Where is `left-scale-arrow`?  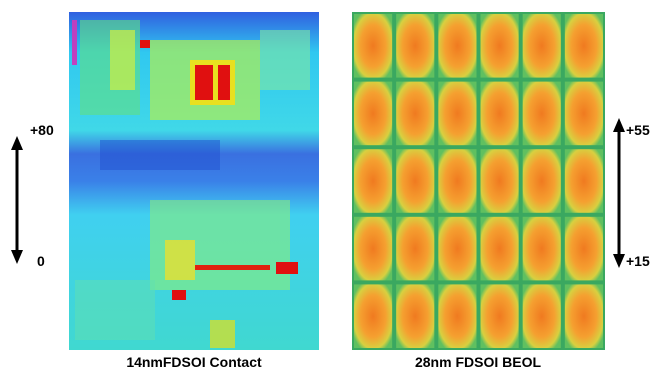 left-scale-arrow is located at coordinates (17, 200).